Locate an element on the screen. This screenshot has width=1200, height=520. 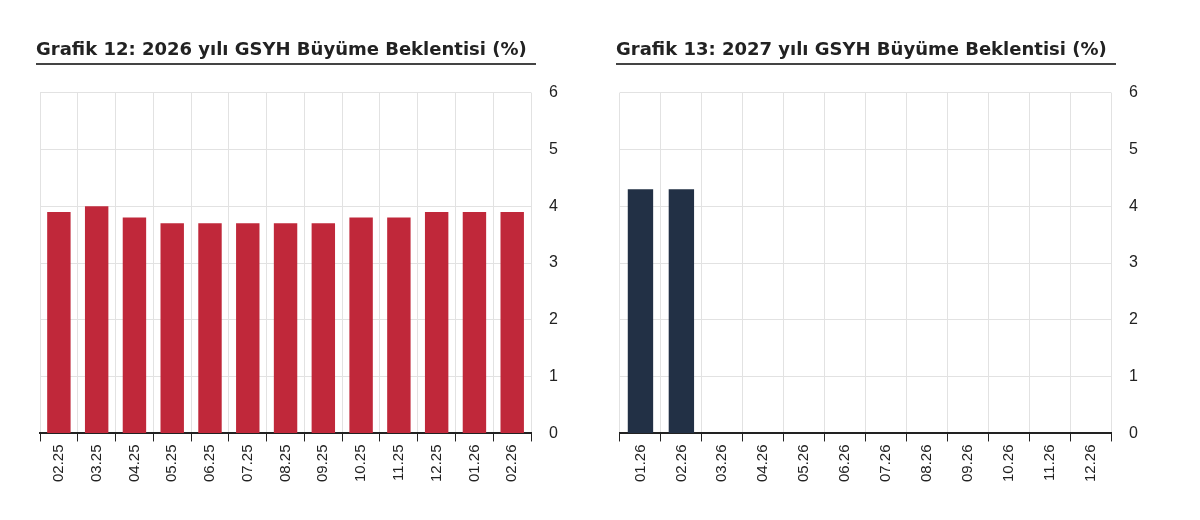
x-tick-label: 02.25 is located at coordinates (58, 463).